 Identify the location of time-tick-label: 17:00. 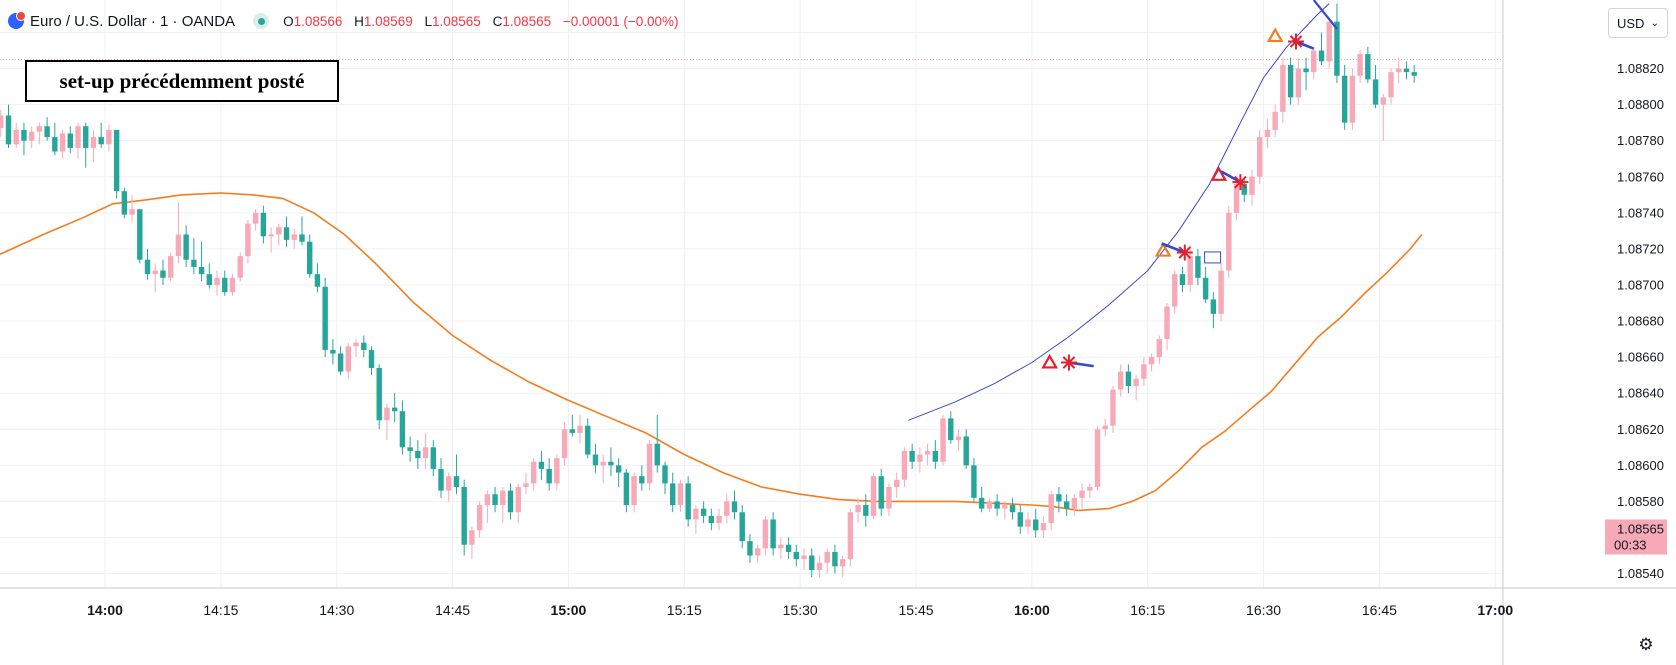
(1495, 610).